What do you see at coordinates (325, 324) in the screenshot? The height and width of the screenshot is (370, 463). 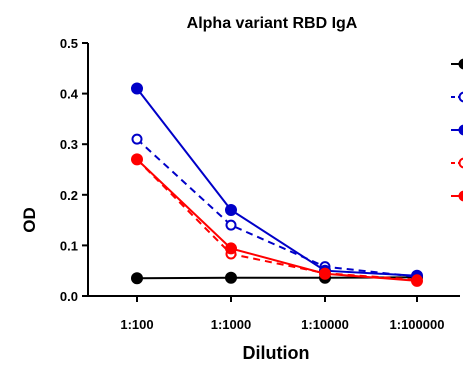 I see `x-tick-label: 1:10000` at bounding box center [325, 324].